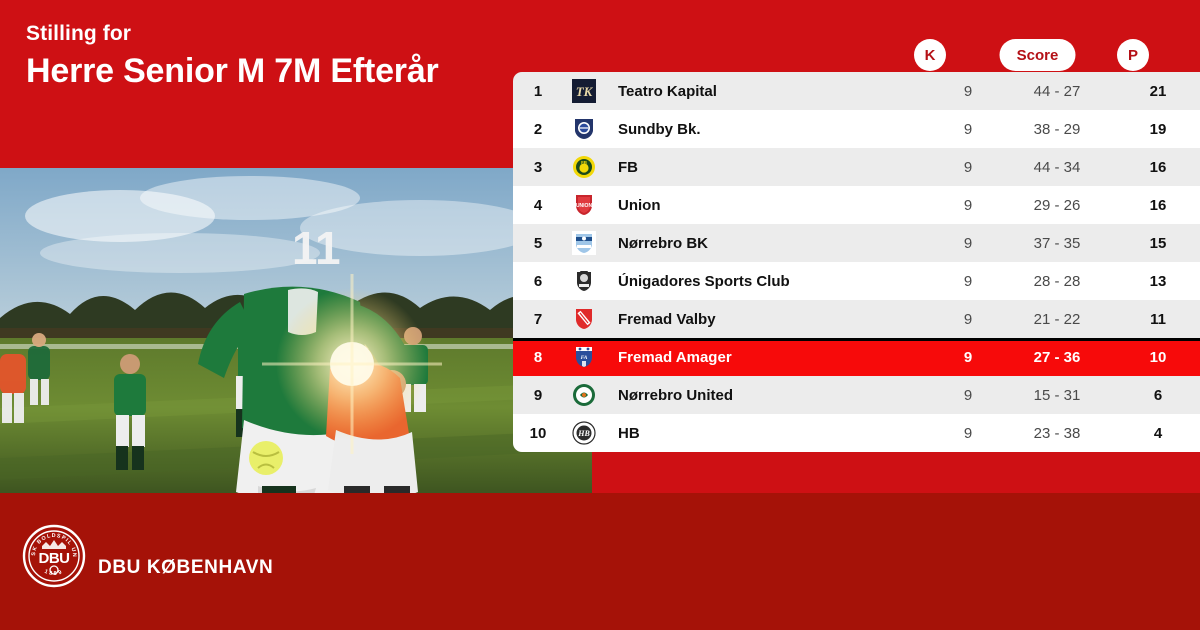 The width and height of the screenshot is (1200, 630). What do you see at coordinates (1057, 281) in the screenshot?
I see `row-score: 28 - 28` at bounding box center [1057, 281].